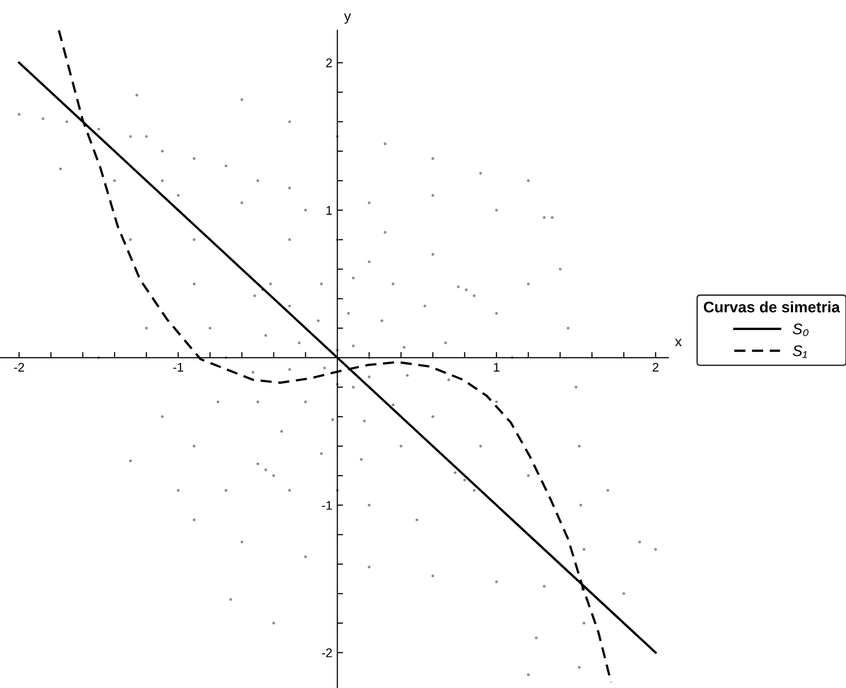  Describe the element at coordinates (329, 63) in the screenshot. I see `y-tick-label: 2` at that location.